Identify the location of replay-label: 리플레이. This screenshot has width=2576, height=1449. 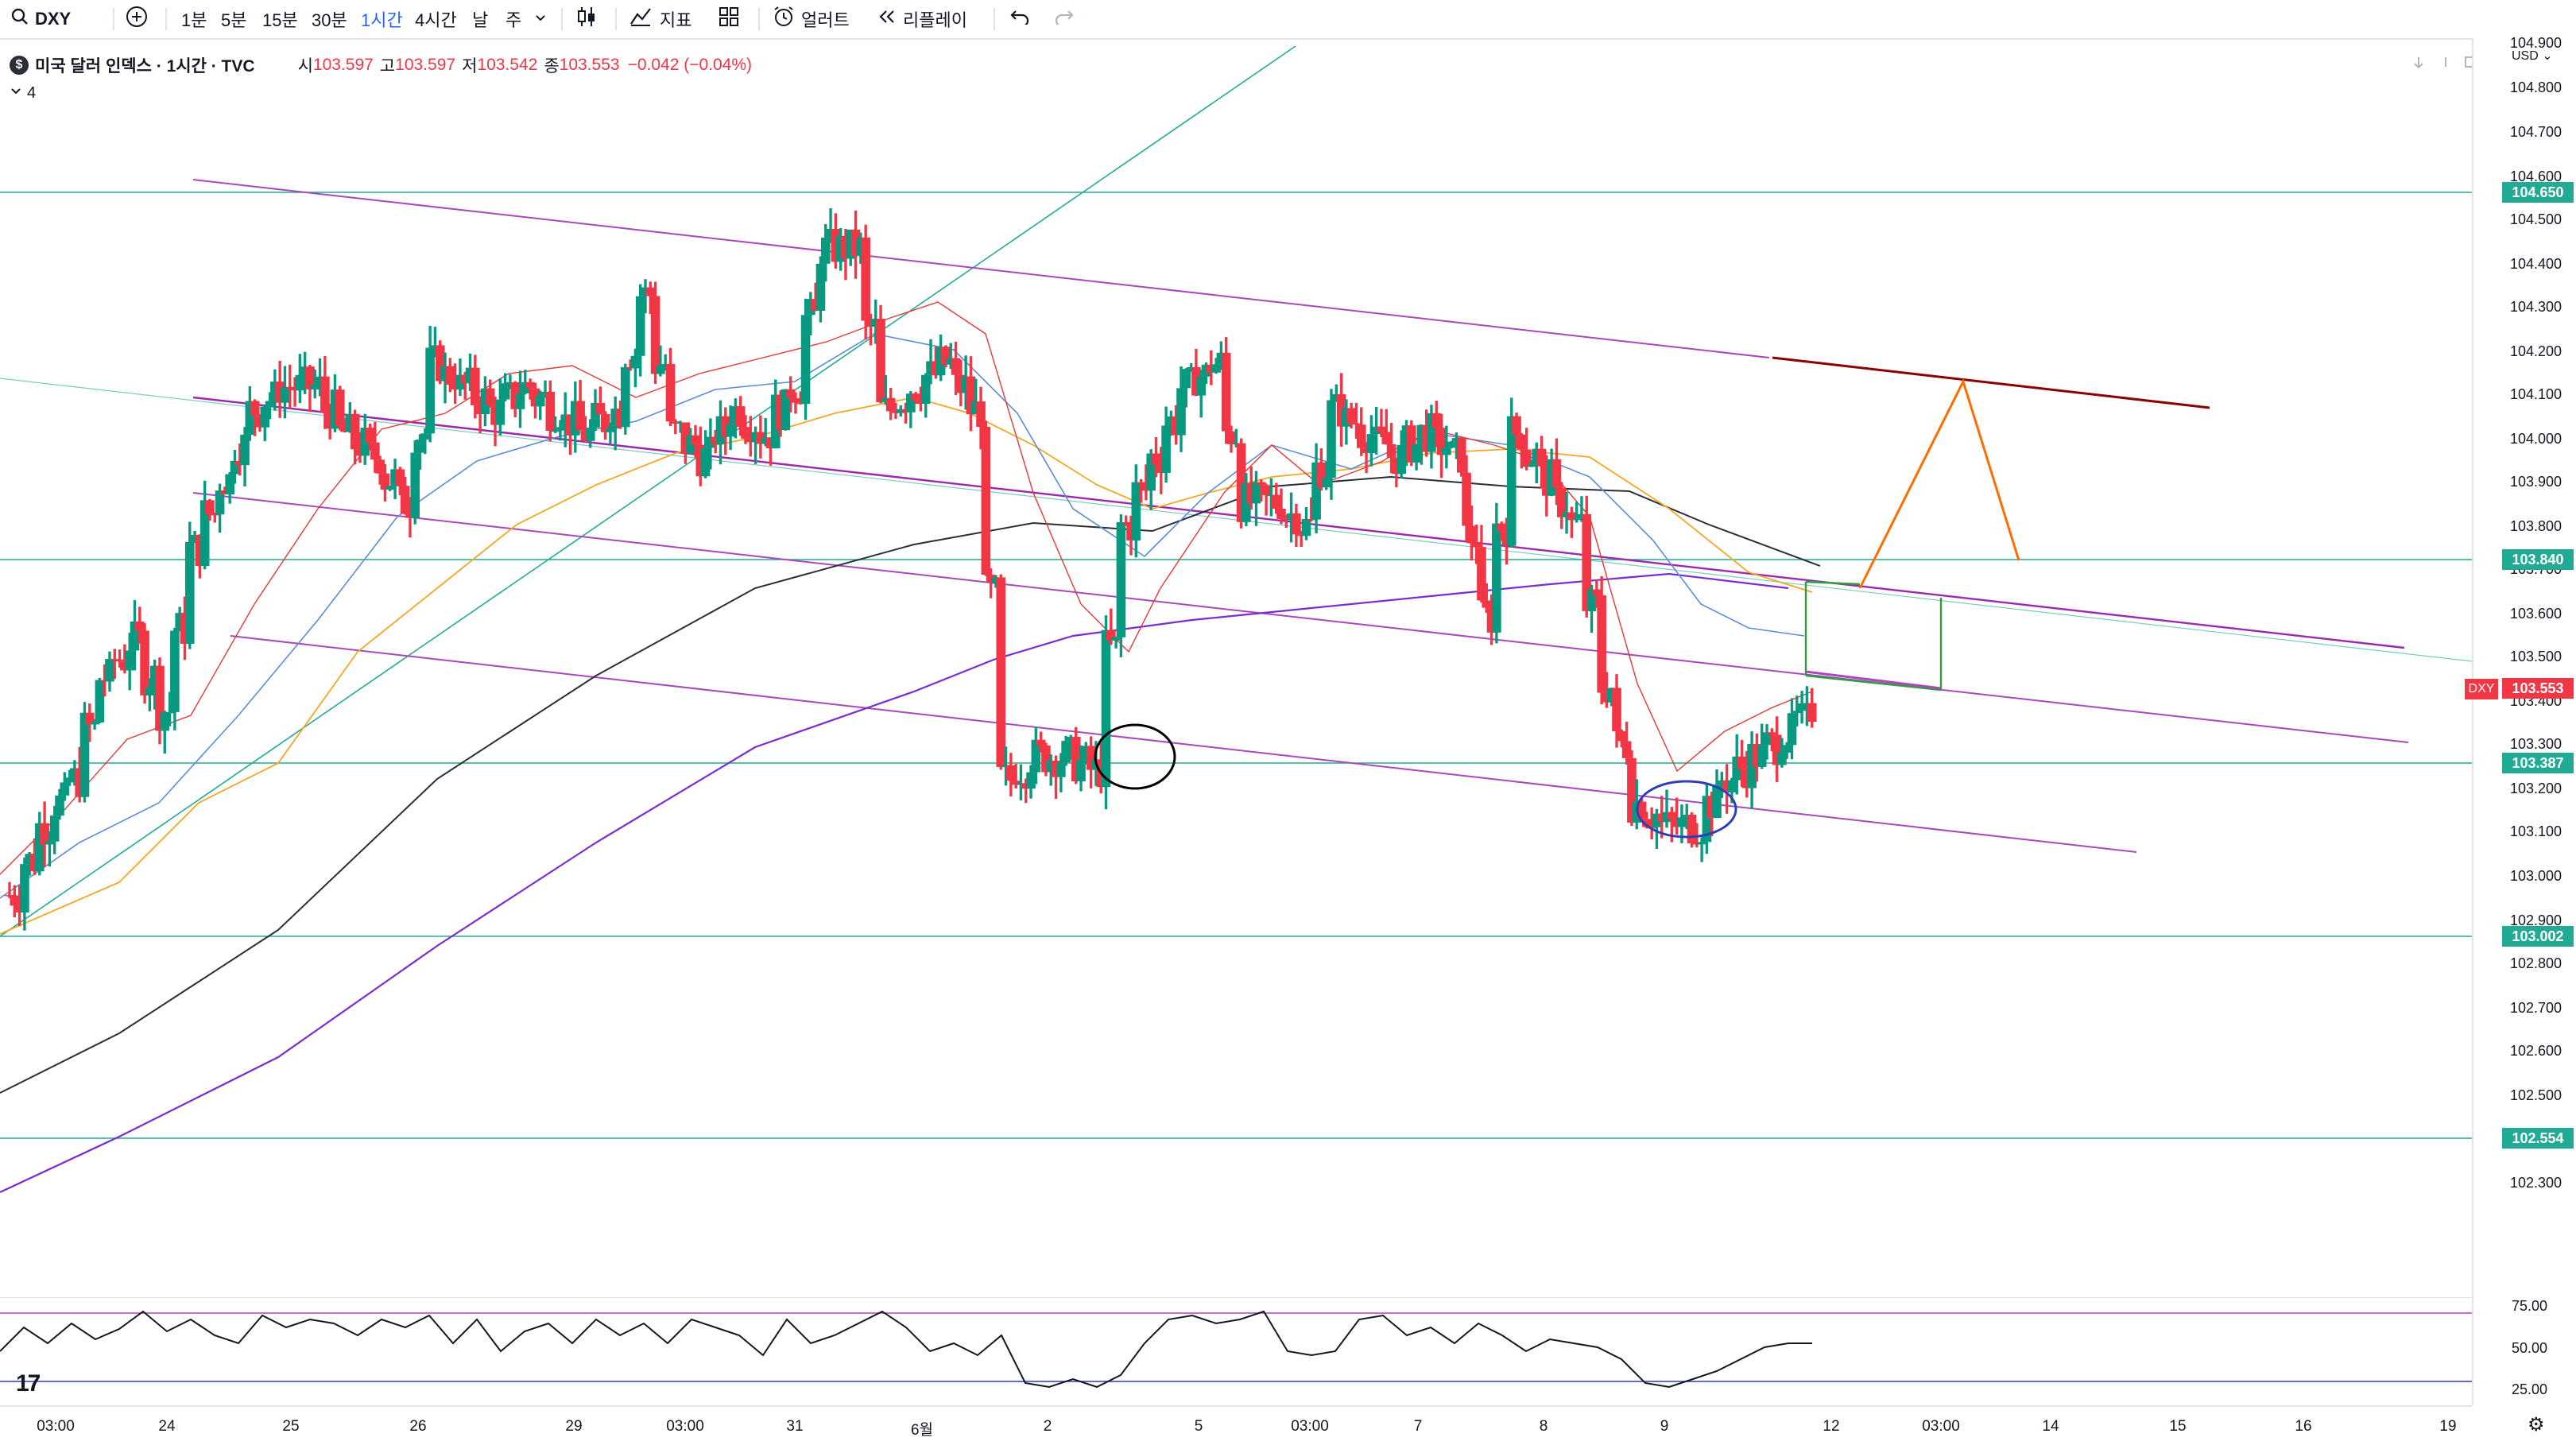
(935, 20).